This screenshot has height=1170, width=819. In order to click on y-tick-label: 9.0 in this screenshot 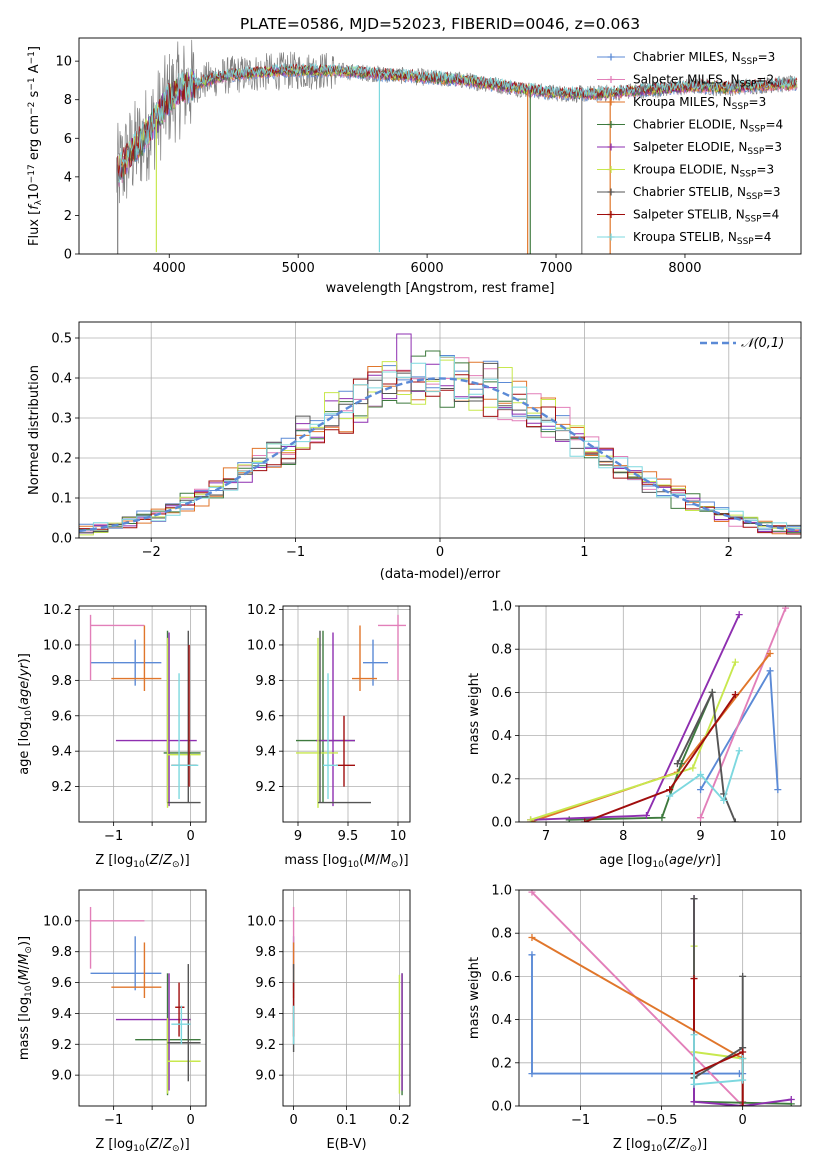, I will do `click(61, 1076)`.